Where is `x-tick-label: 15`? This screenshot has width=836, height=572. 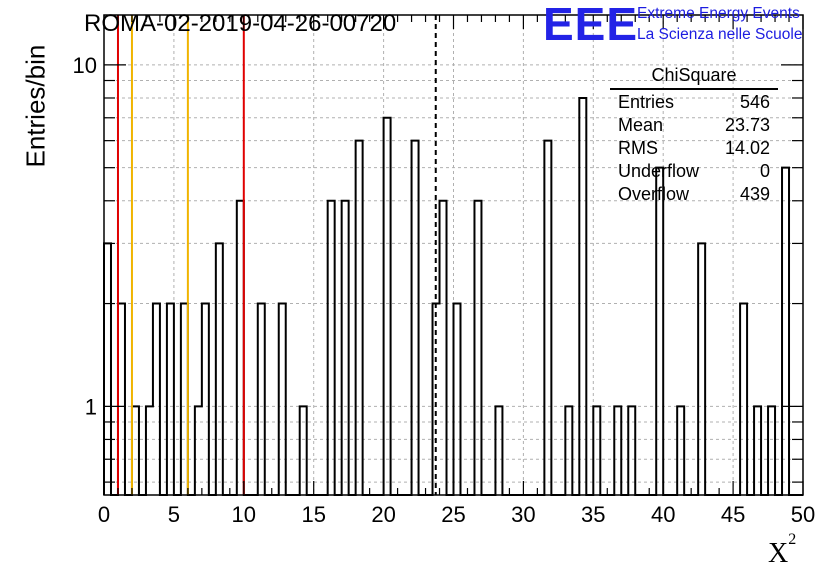
x-tick-label: 15 is located at coordinates (313, 514).